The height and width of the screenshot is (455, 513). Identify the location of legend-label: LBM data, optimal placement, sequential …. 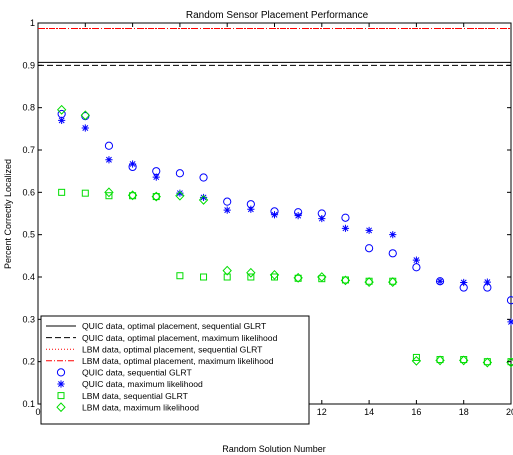
(172, 349).